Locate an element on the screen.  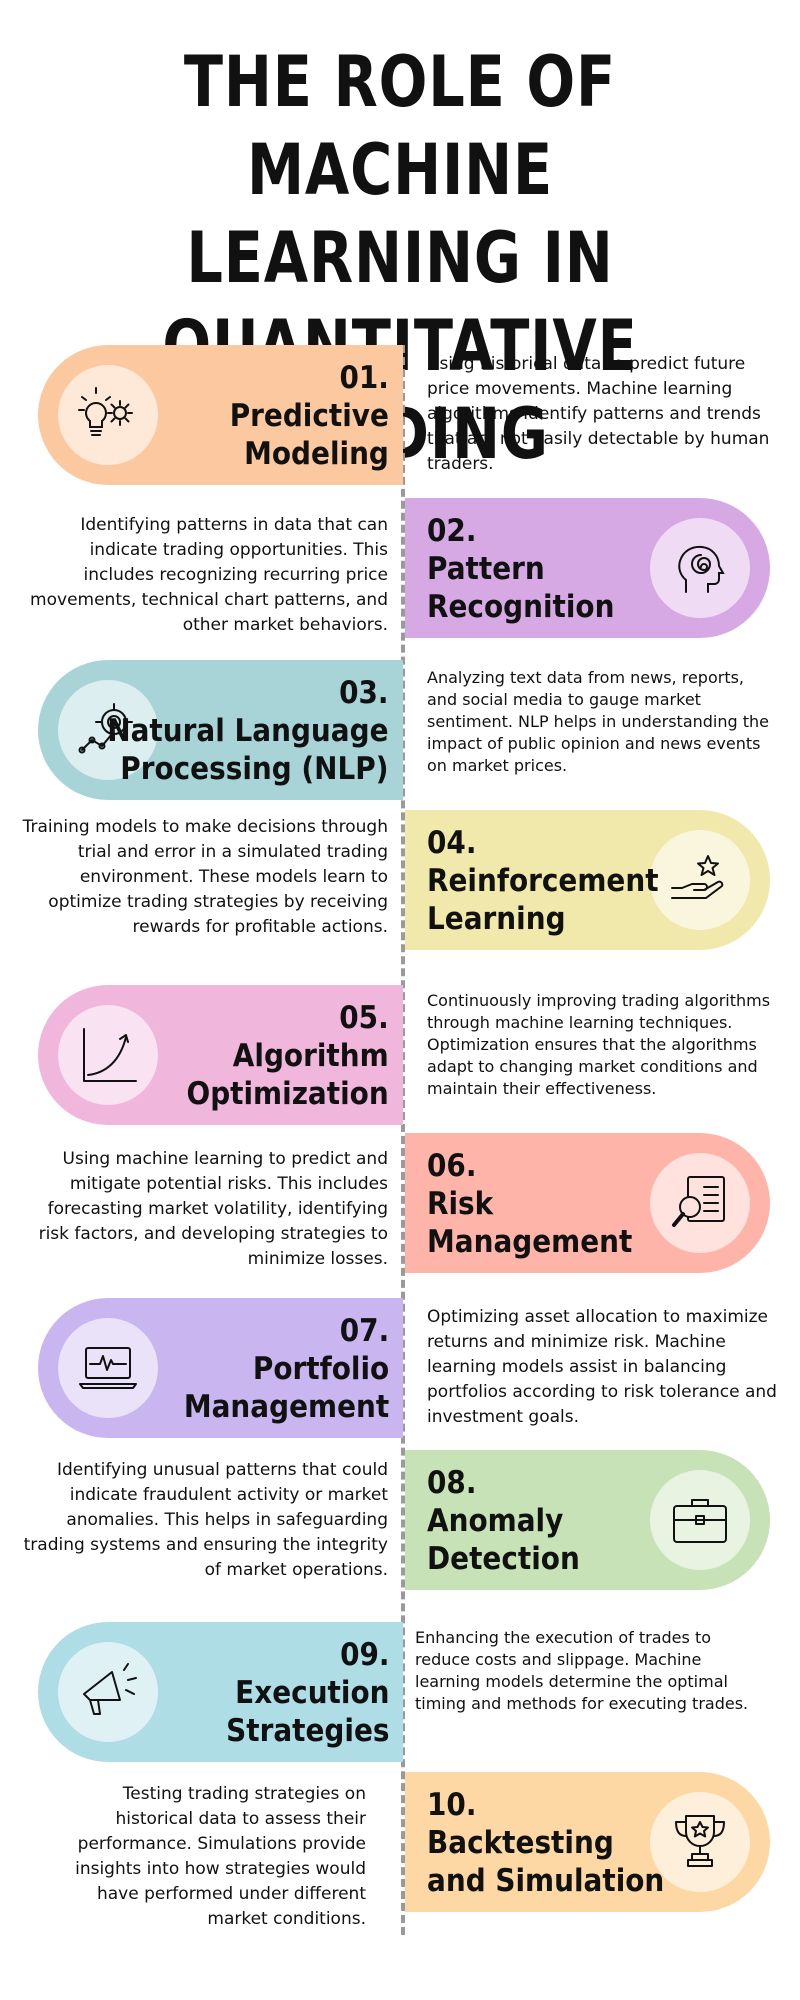
growth-chart-icon is located at coordinates (108, 1055).